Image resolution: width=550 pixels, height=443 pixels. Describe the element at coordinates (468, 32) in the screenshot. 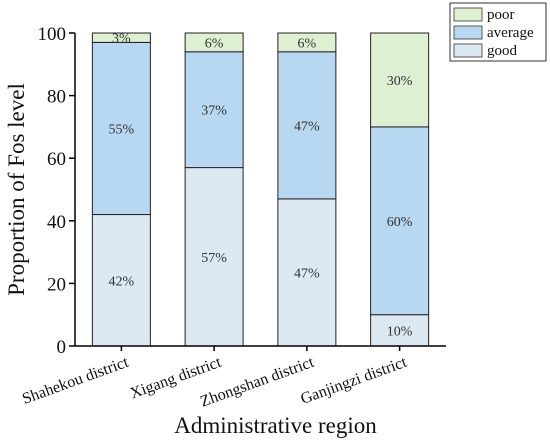

I see `legend-swatch-average` at that location.